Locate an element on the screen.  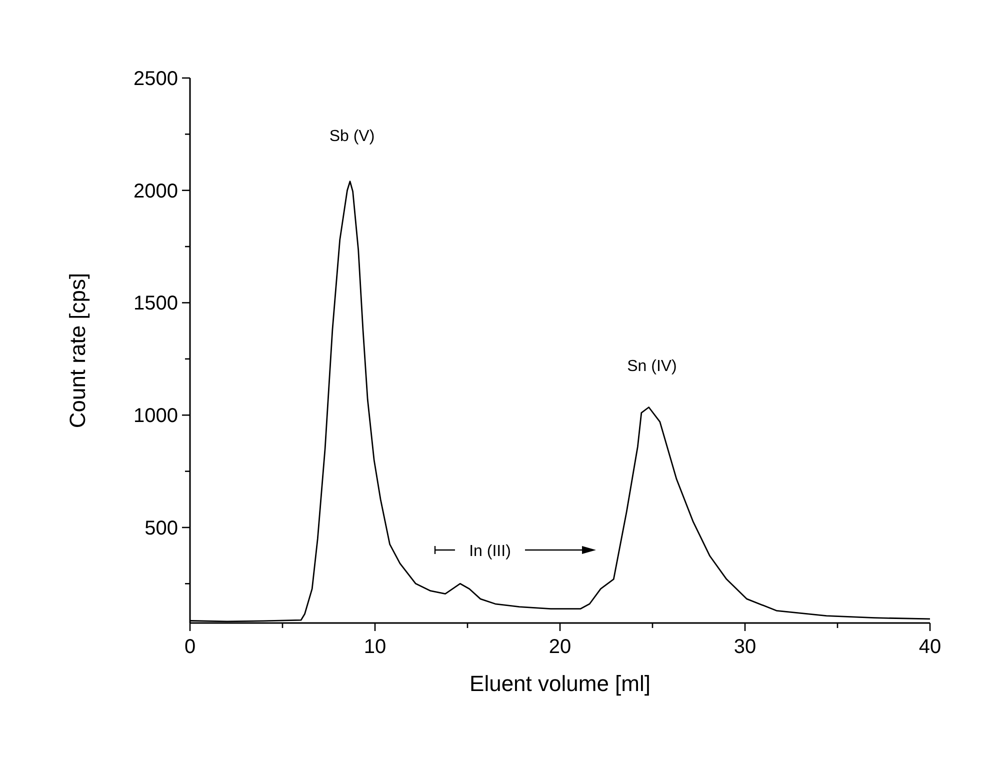
y-tick-label: 2500 is located at coordinates (156, 79).